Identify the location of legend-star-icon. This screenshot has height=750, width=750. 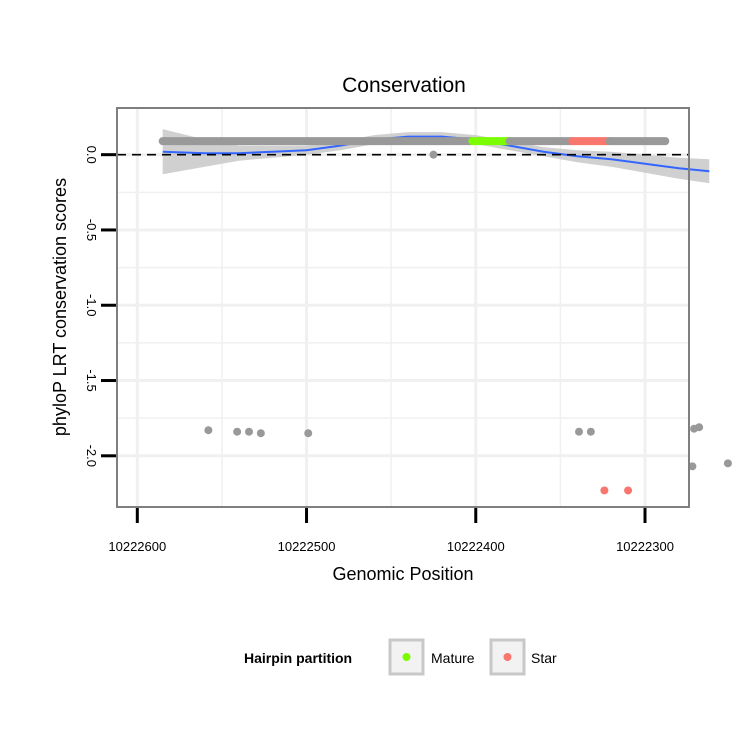
(507, 657).